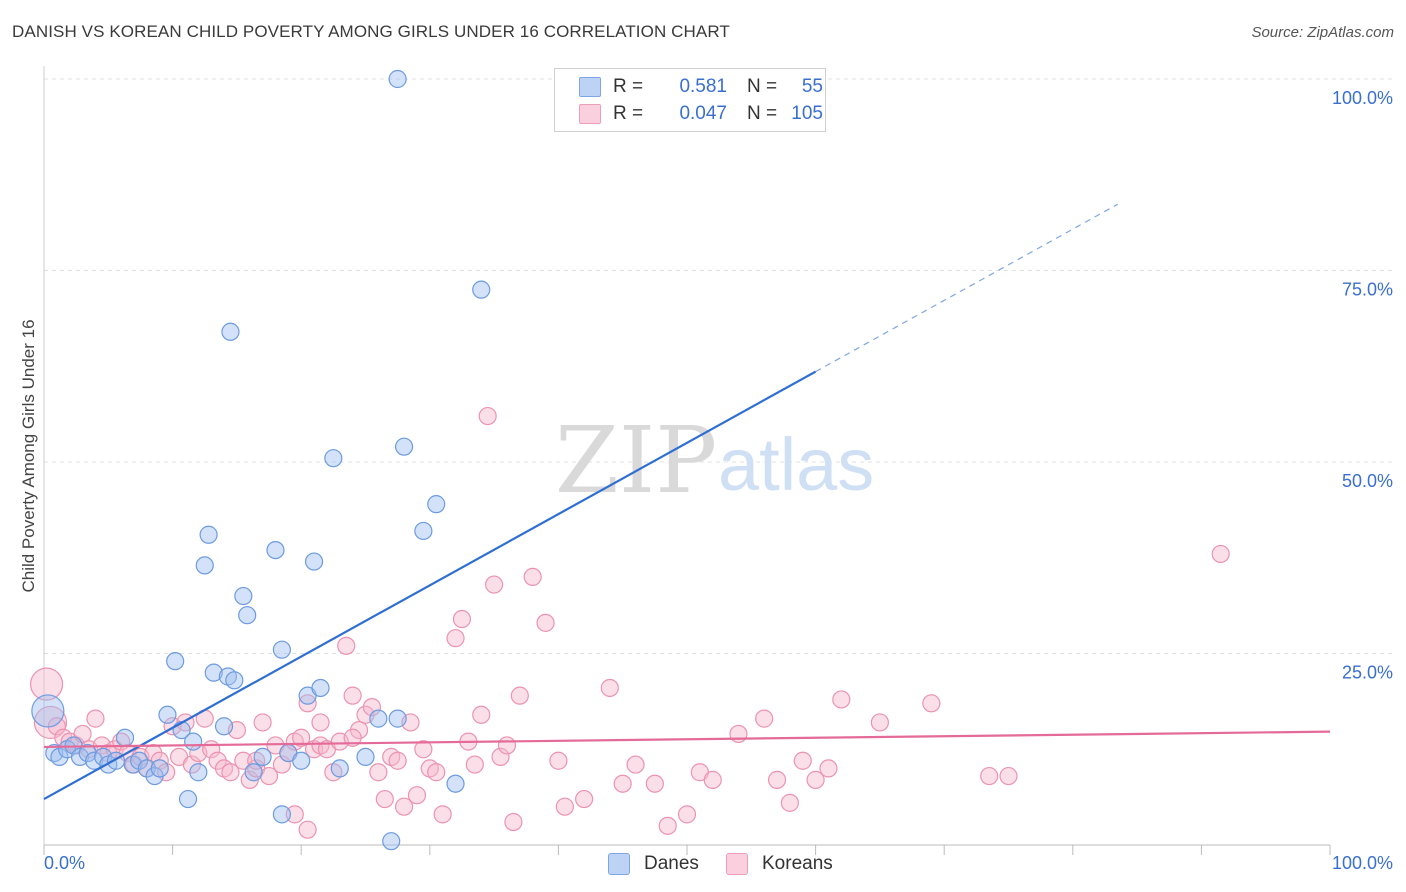  Describe the element at coordinates (619, 864) in the screenshot. I see `danes-legend-swatch` at that location.